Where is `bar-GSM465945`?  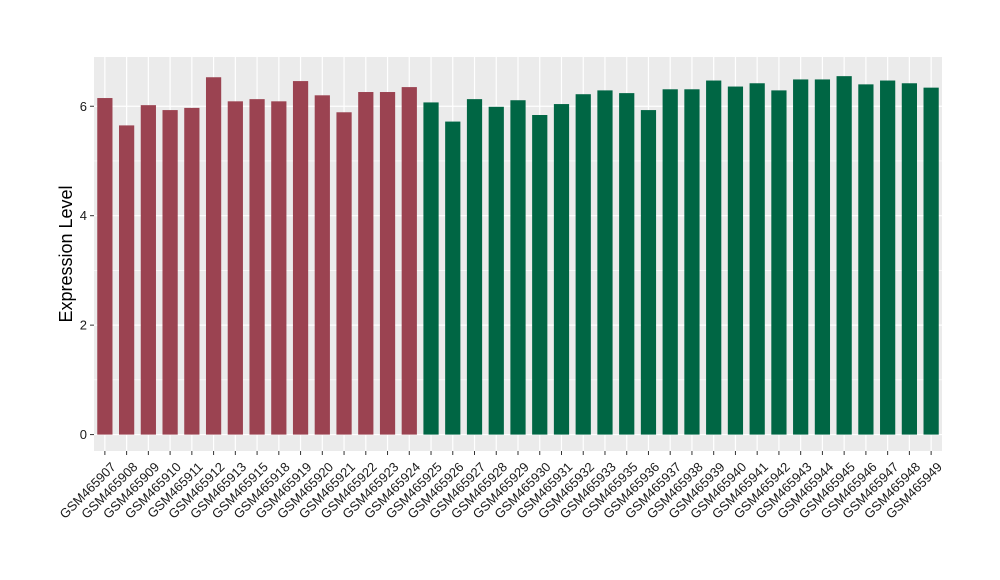 bar-GSM465945 is located at coordinates (844, 255).